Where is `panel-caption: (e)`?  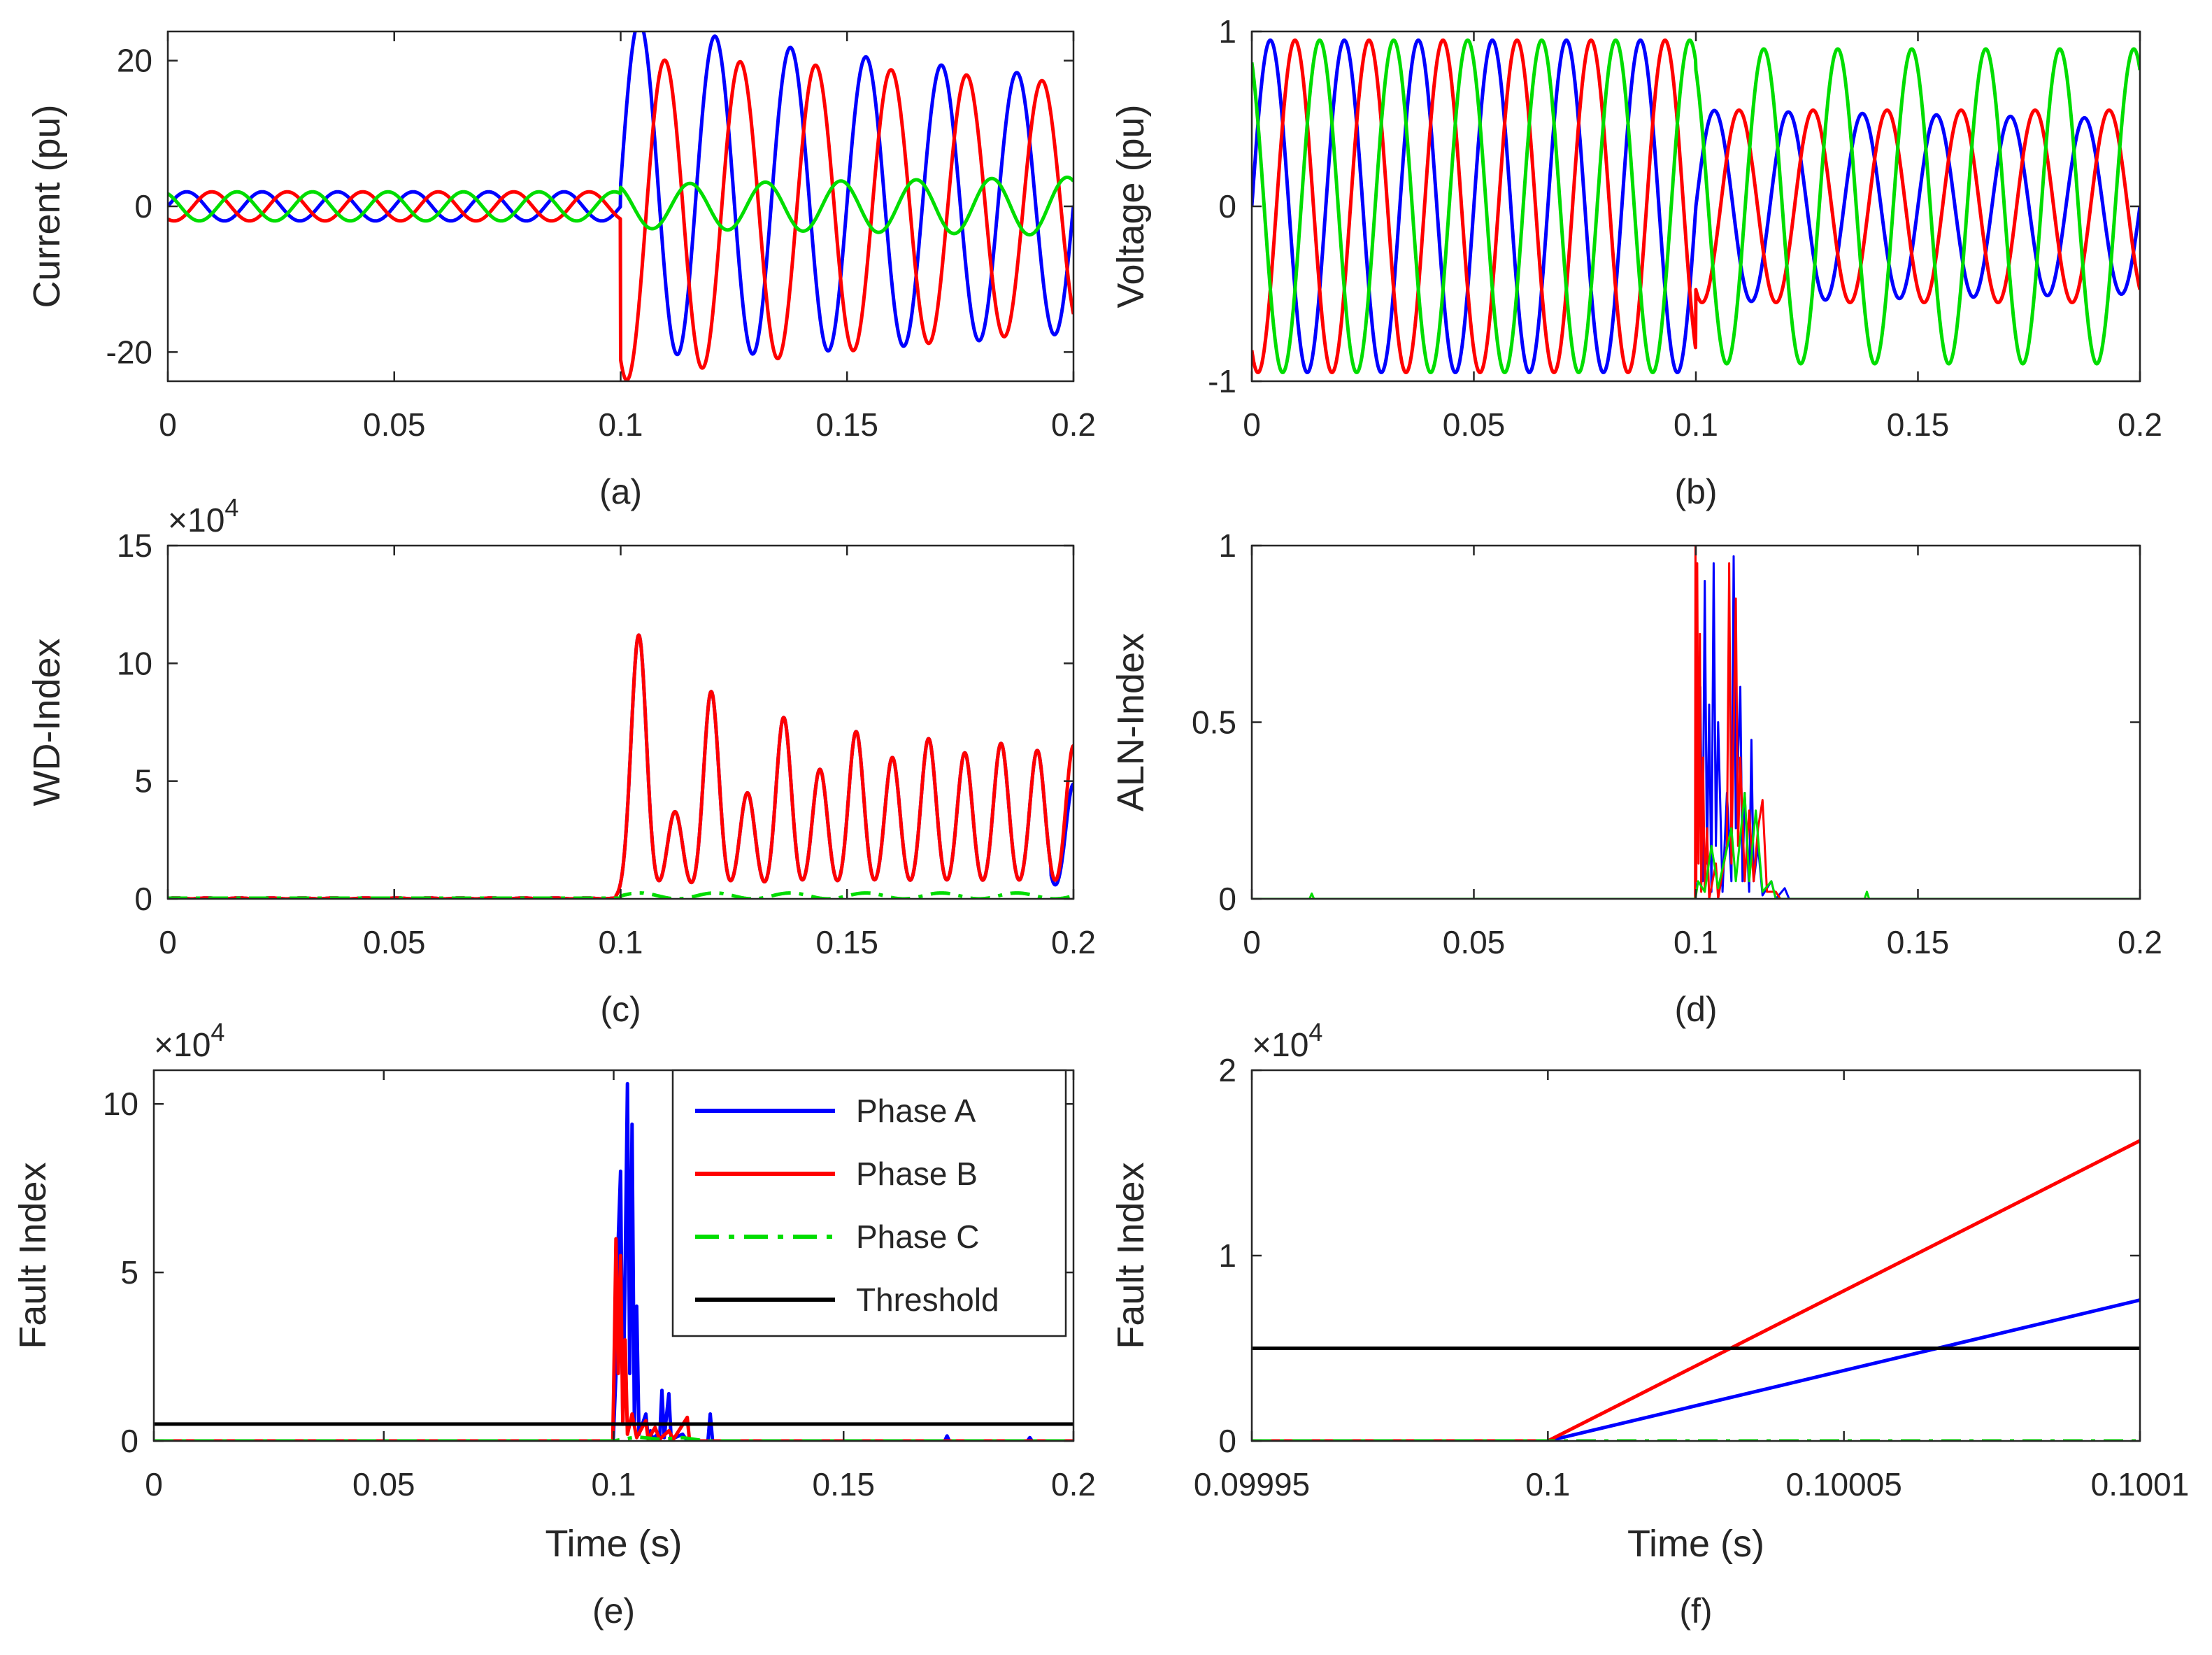 panel-caption: (e) is located at coordinates (613, 1611).